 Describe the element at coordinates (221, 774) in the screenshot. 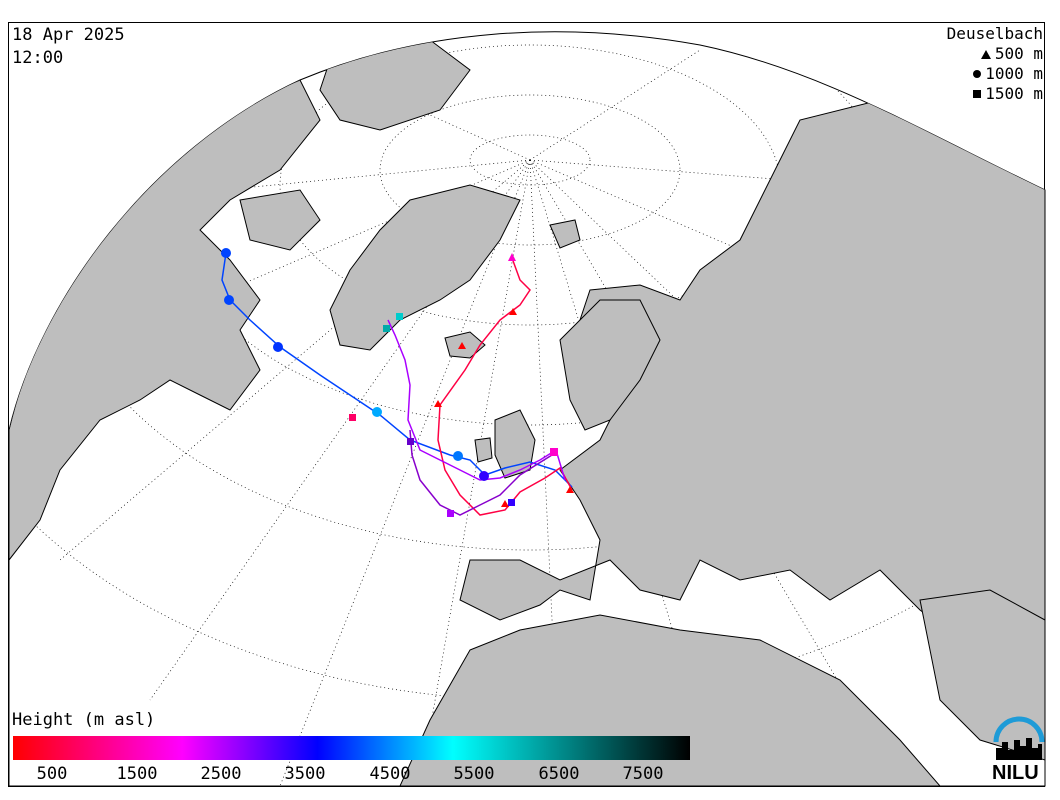

I see `colorbar-tick: 2500` at that location.